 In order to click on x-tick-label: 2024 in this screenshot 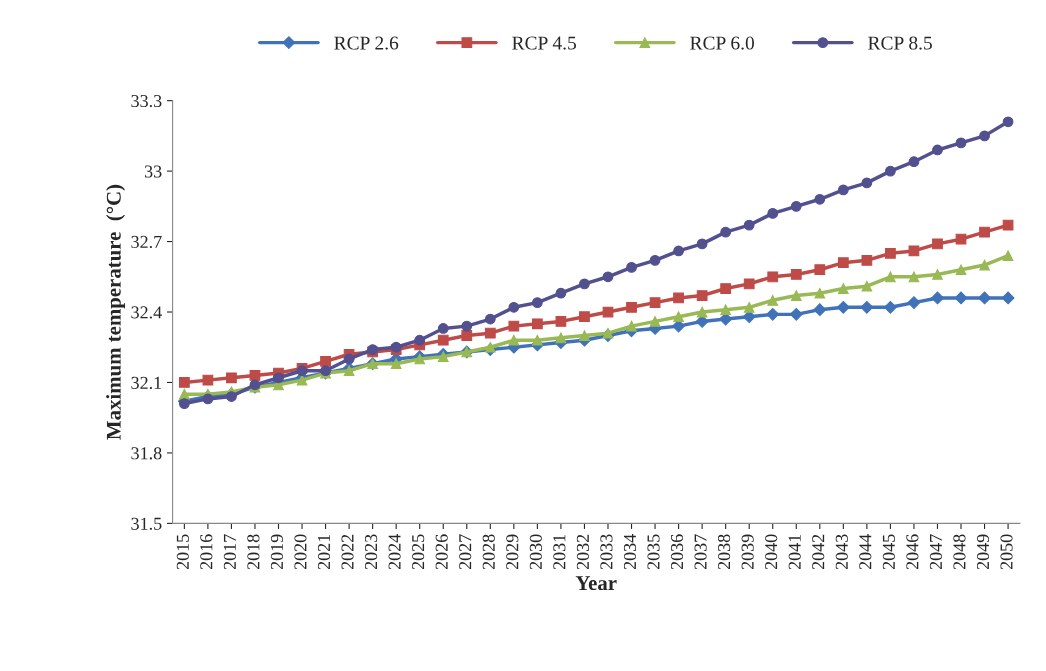, I will do `click(394, 552)`.